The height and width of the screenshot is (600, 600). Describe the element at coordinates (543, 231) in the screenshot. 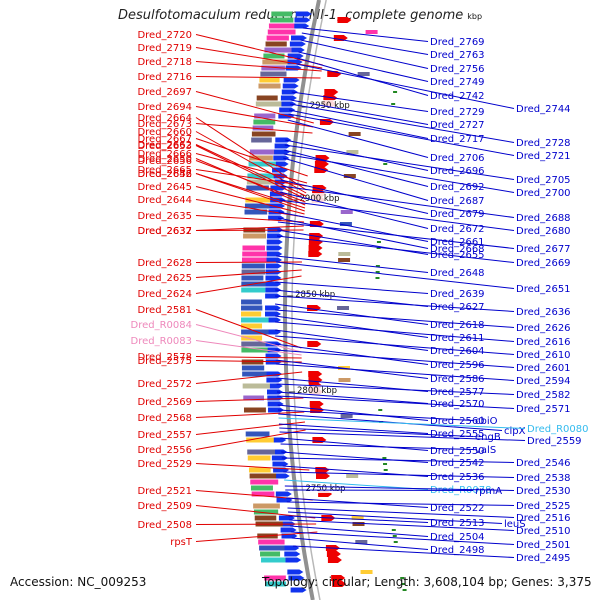

I see `gene-label-text: Dred_2680` at that location.